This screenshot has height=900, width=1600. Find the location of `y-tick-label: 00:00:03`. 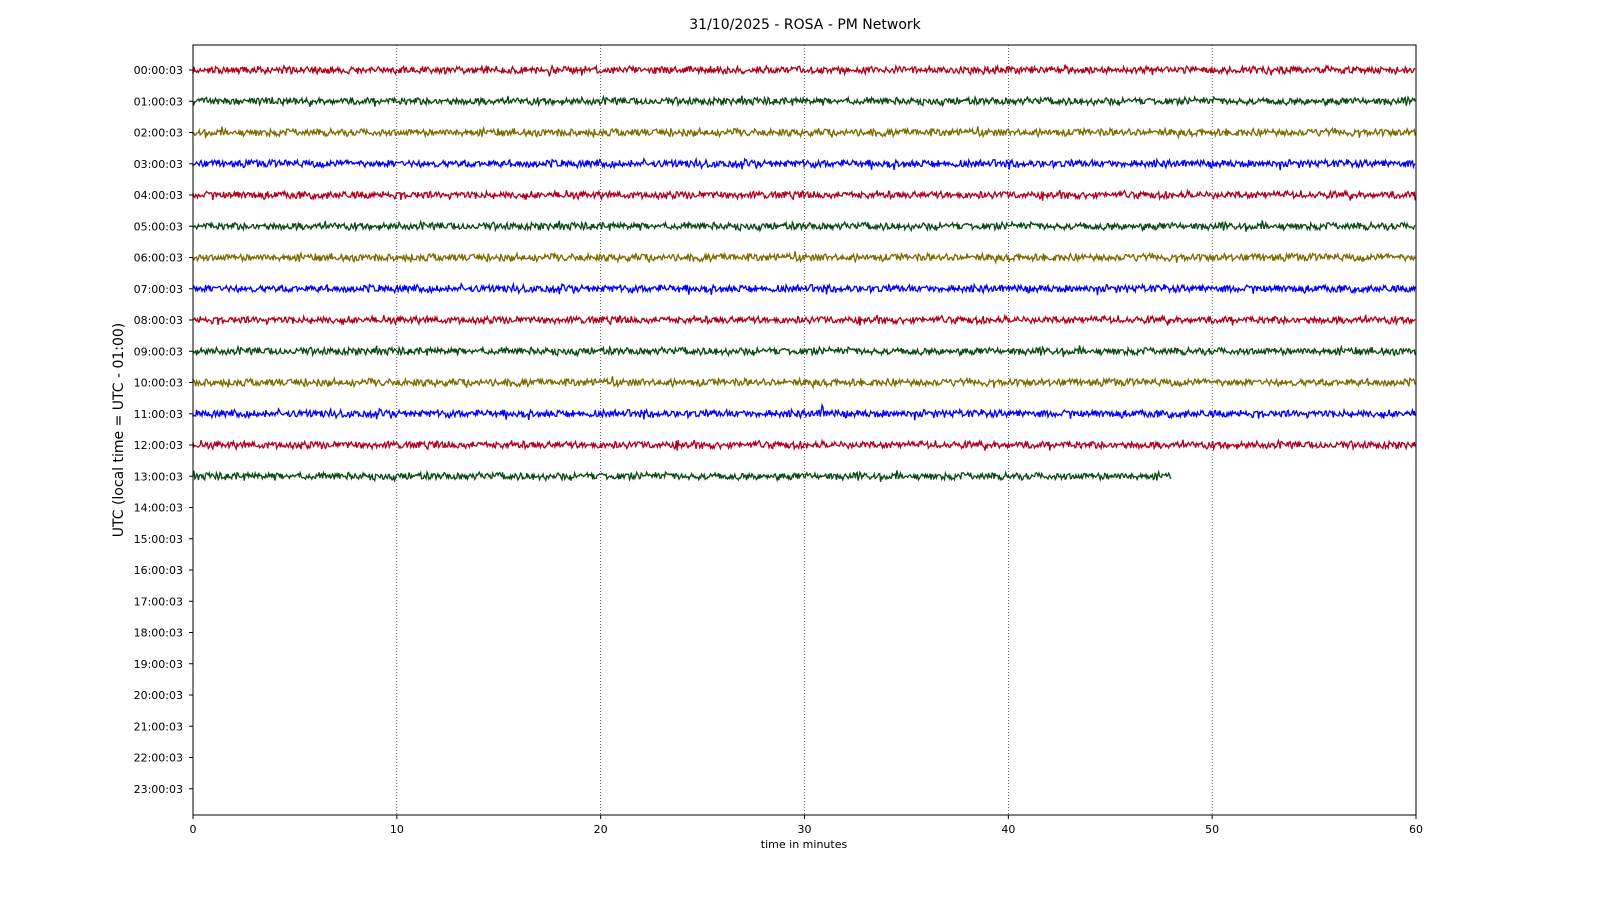

y-tick-label: 00:00:03 is located at coordinates (158, 70).